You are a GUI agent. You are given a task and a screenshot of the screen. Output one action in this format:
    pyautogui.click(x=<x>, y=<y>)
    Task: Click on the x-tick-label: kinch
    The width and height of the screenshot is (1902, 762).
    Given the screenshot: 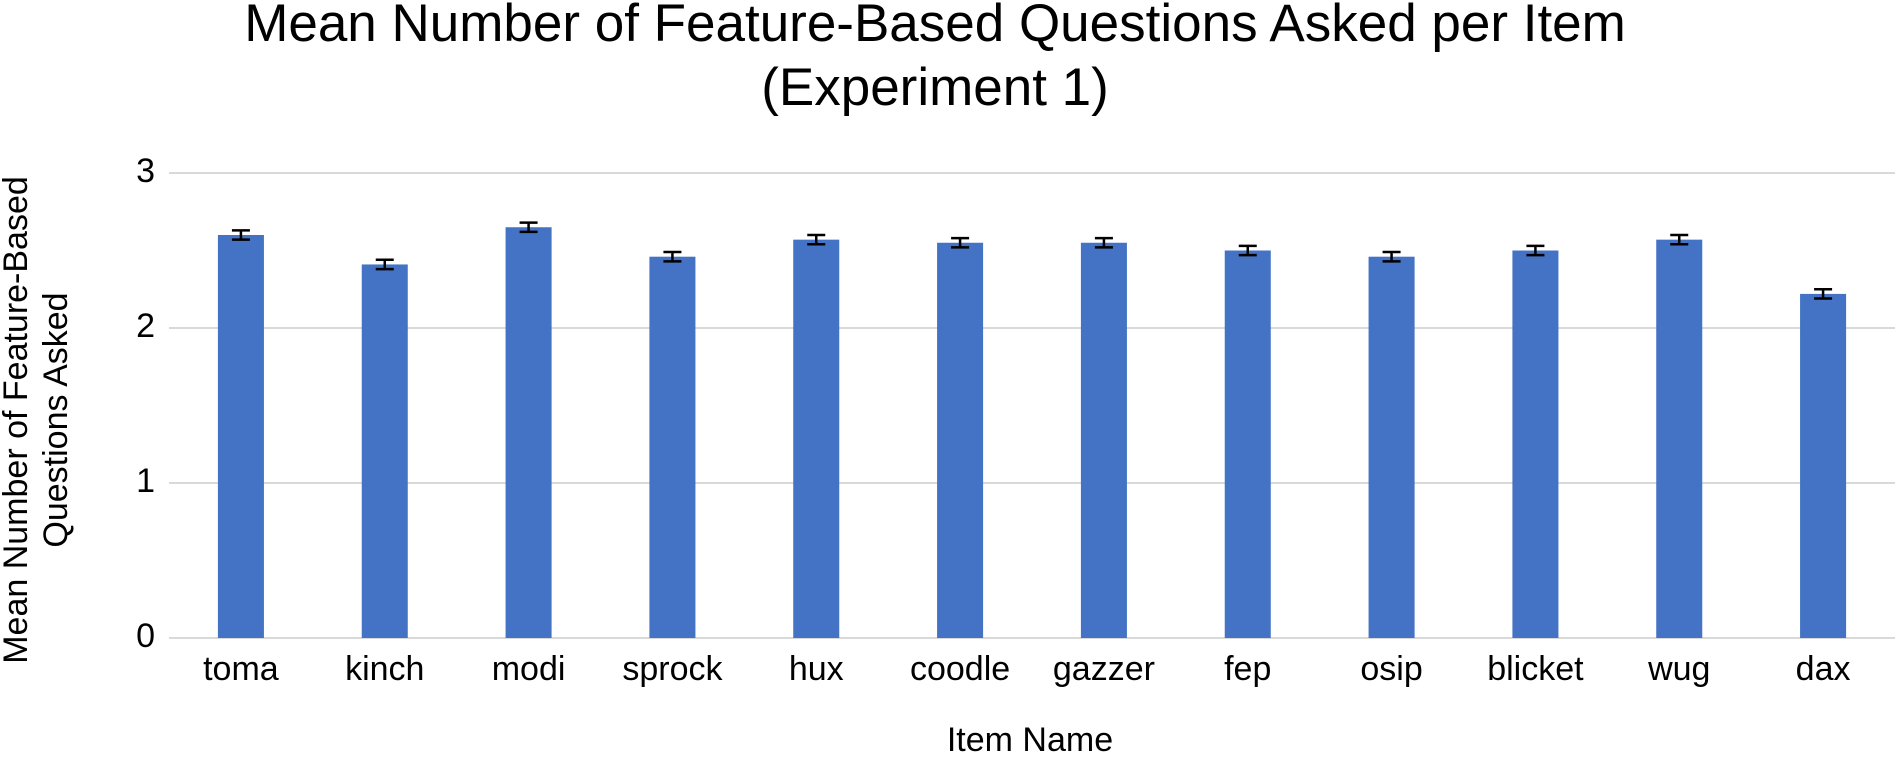 What is the action you would take?
    pyautogui.click(x=384, y=669)
    